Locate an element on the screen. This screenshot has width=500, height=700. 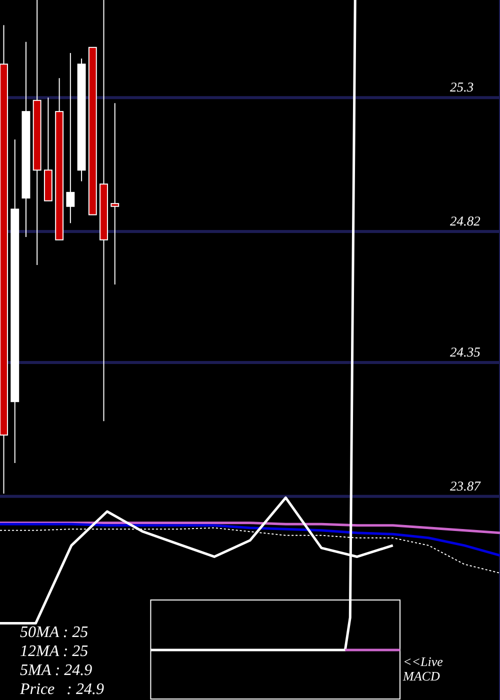
annotation: <<Live MACD is located at coordinates (423, 669).